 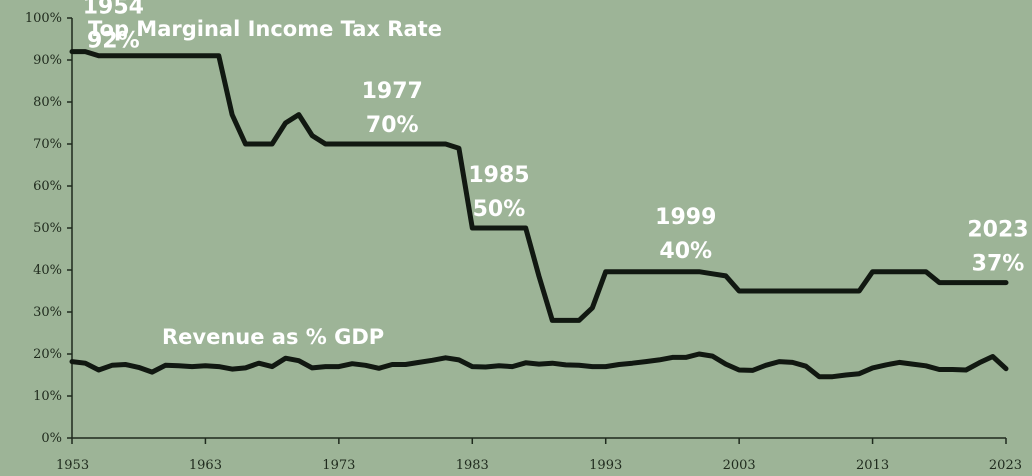 I want to click on annotation-year: 1999, so click(x=685, y=217).